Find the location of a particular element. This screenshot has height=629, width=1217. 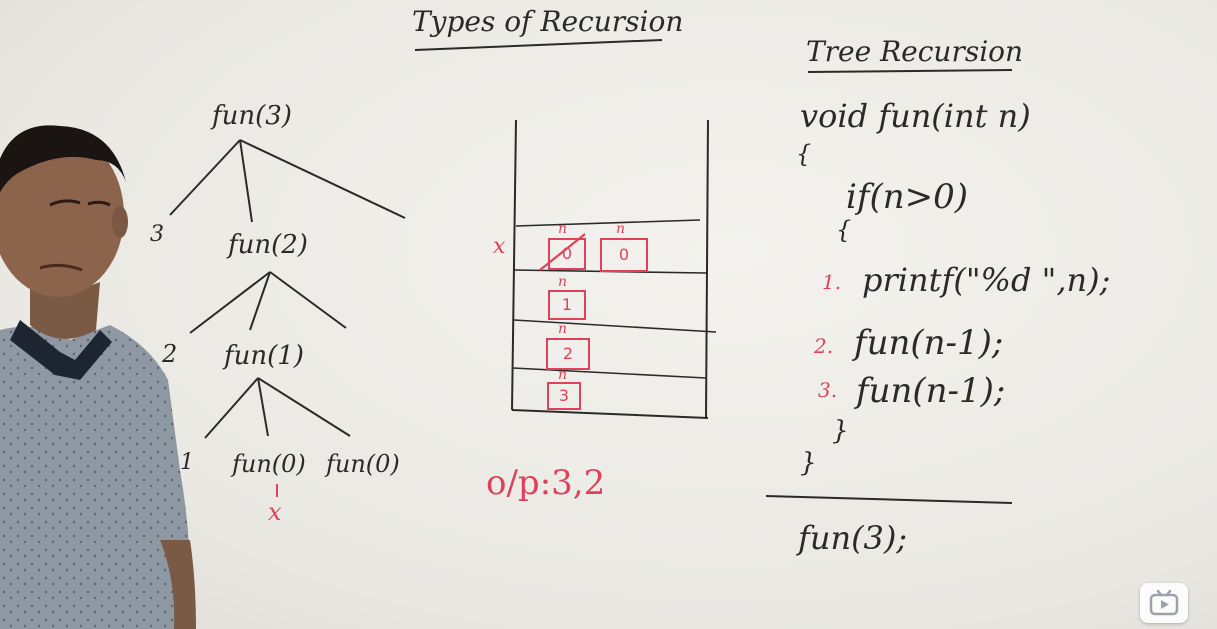

tree-output-3: 3 is located at coordinates (157, 234).